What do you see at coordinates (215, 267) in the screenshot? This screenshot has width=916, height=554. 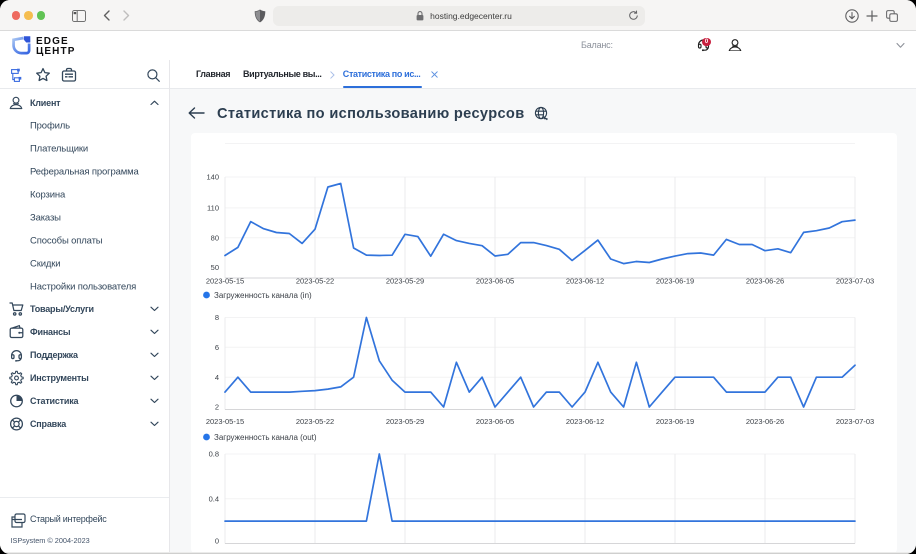 I see `svg-text: 50` at bounding box center [215, 267].